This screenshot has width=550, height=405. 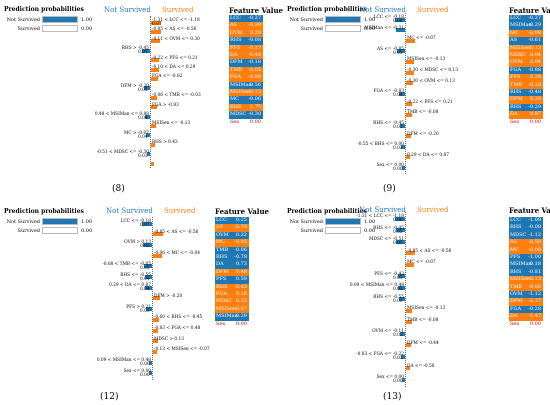 What do you see at coordinates (255, 84) in the screenshot?
I see `feature-value: 0.56` at bounding box center [255, 84].